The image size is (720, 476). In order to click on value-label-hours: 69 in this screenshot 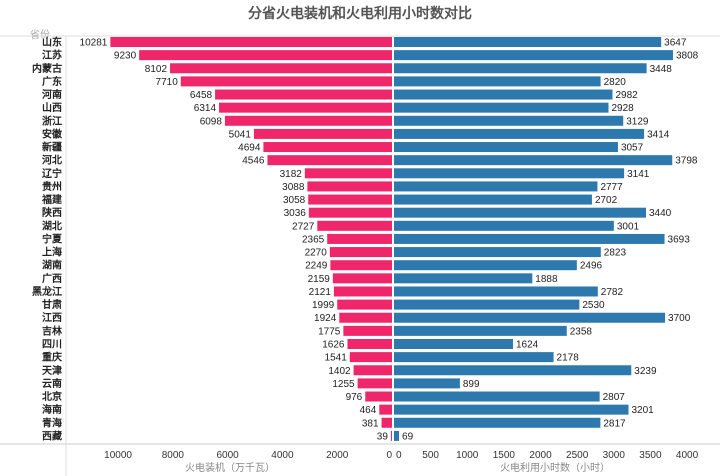, I will do `click(408, 436)`.